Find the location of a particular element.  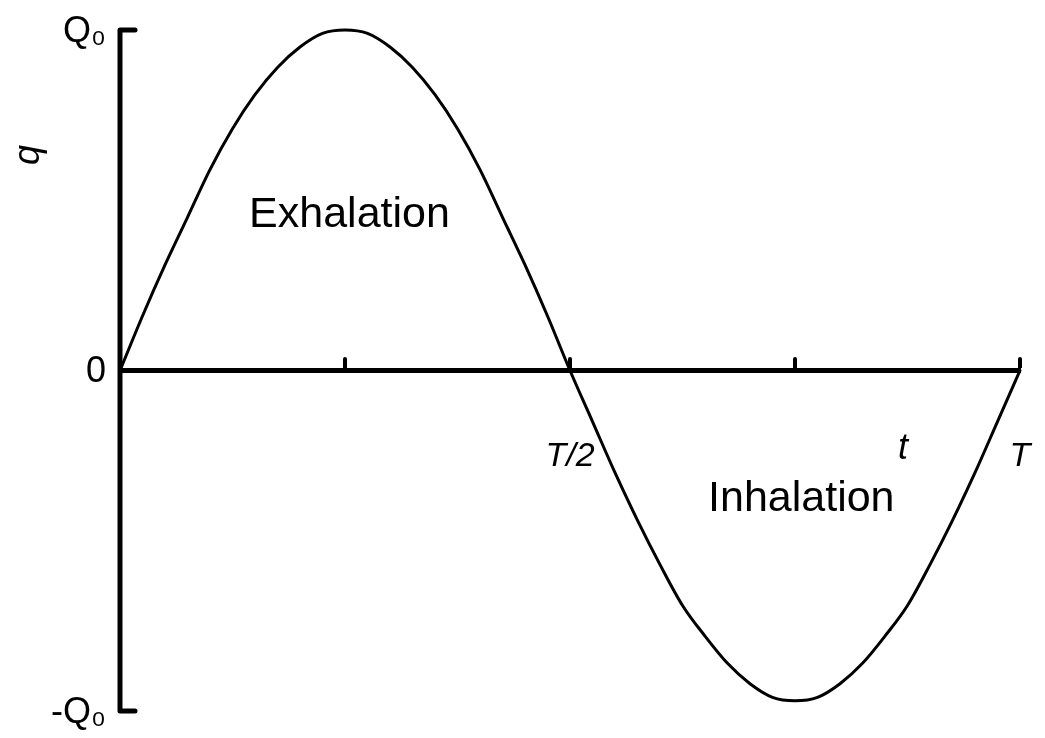

y-axis-title: q is located at coordinates (27, 155).